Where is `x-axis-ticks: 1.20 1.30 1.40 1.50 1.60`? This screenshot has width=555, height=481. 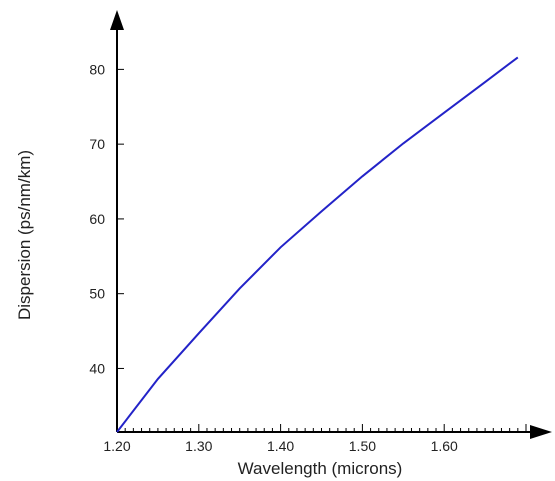
x-axis-ticks: 1.20 1.30 1.40 1.50 1.60 is located at coordinates (315, 439).